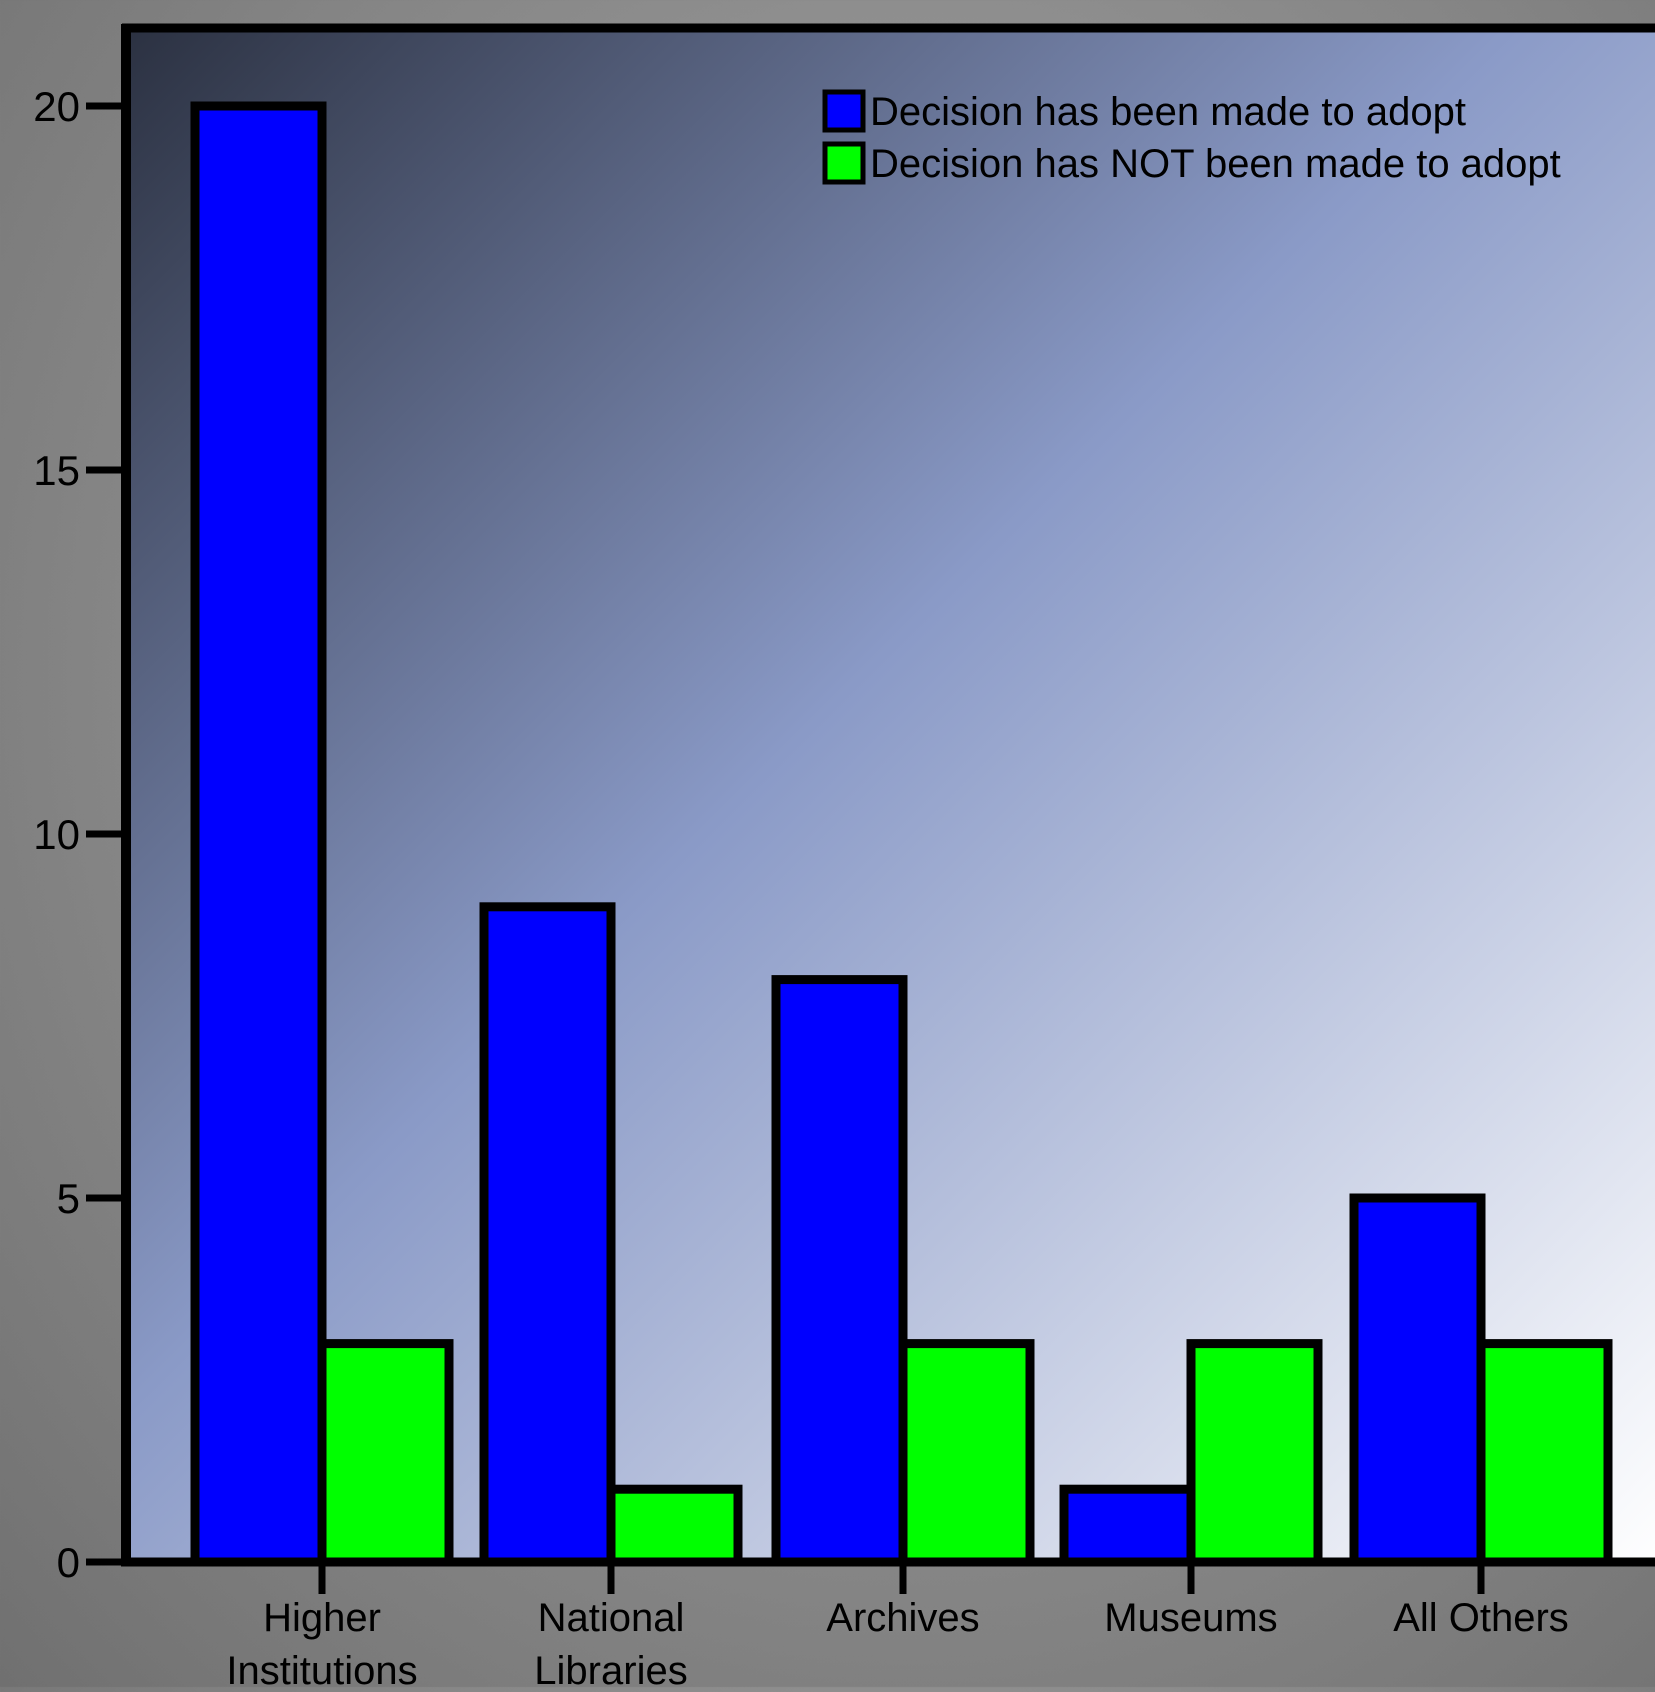 This screenshot has height=1692, width=1655. I want to click on x-tick-label: National, so click(611, 1618).